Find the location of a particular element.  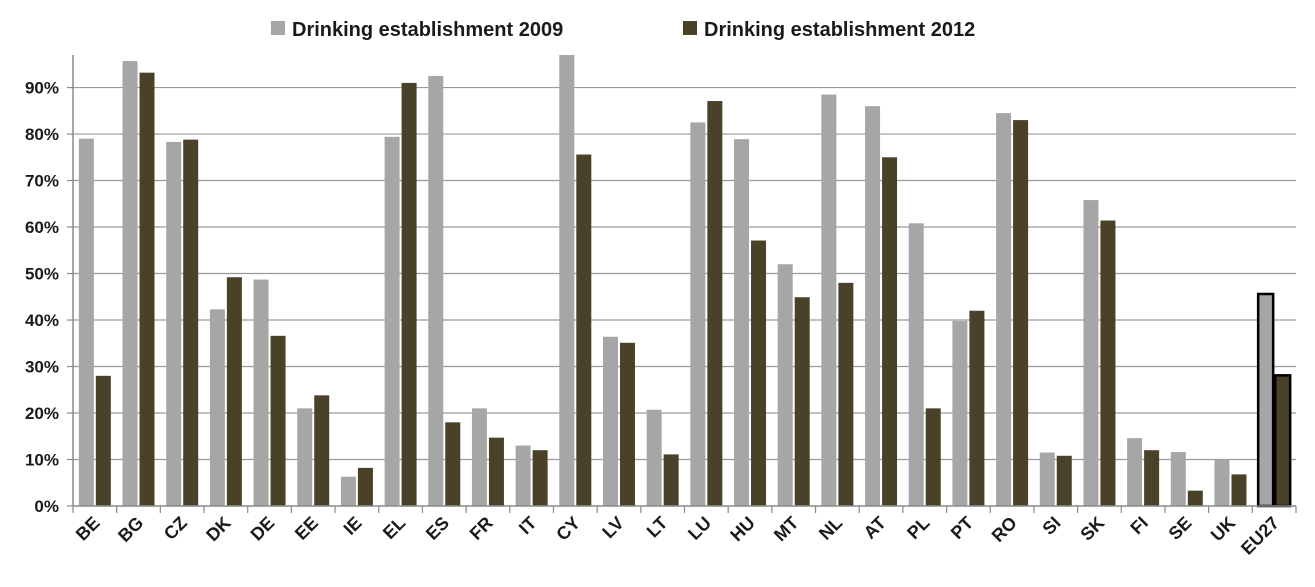

bar-de-2009 is located at coordinates (261, 392).